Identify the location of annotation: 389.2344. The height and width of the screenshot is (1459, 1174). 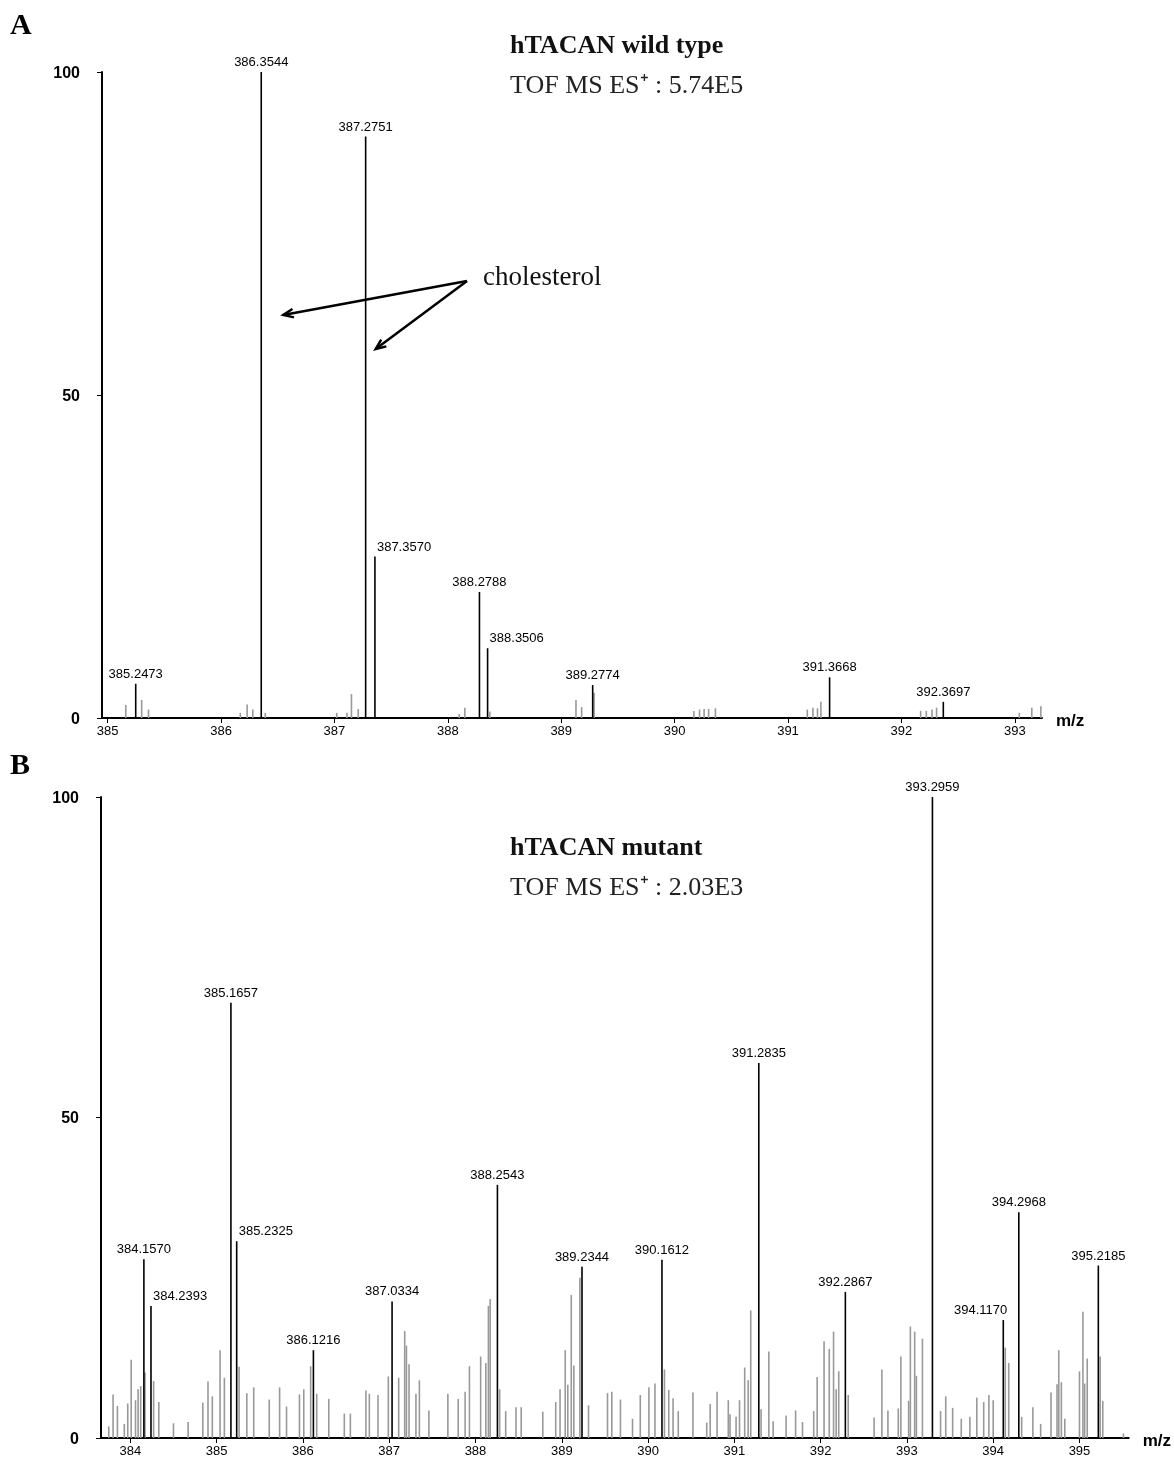
(582, 1256).